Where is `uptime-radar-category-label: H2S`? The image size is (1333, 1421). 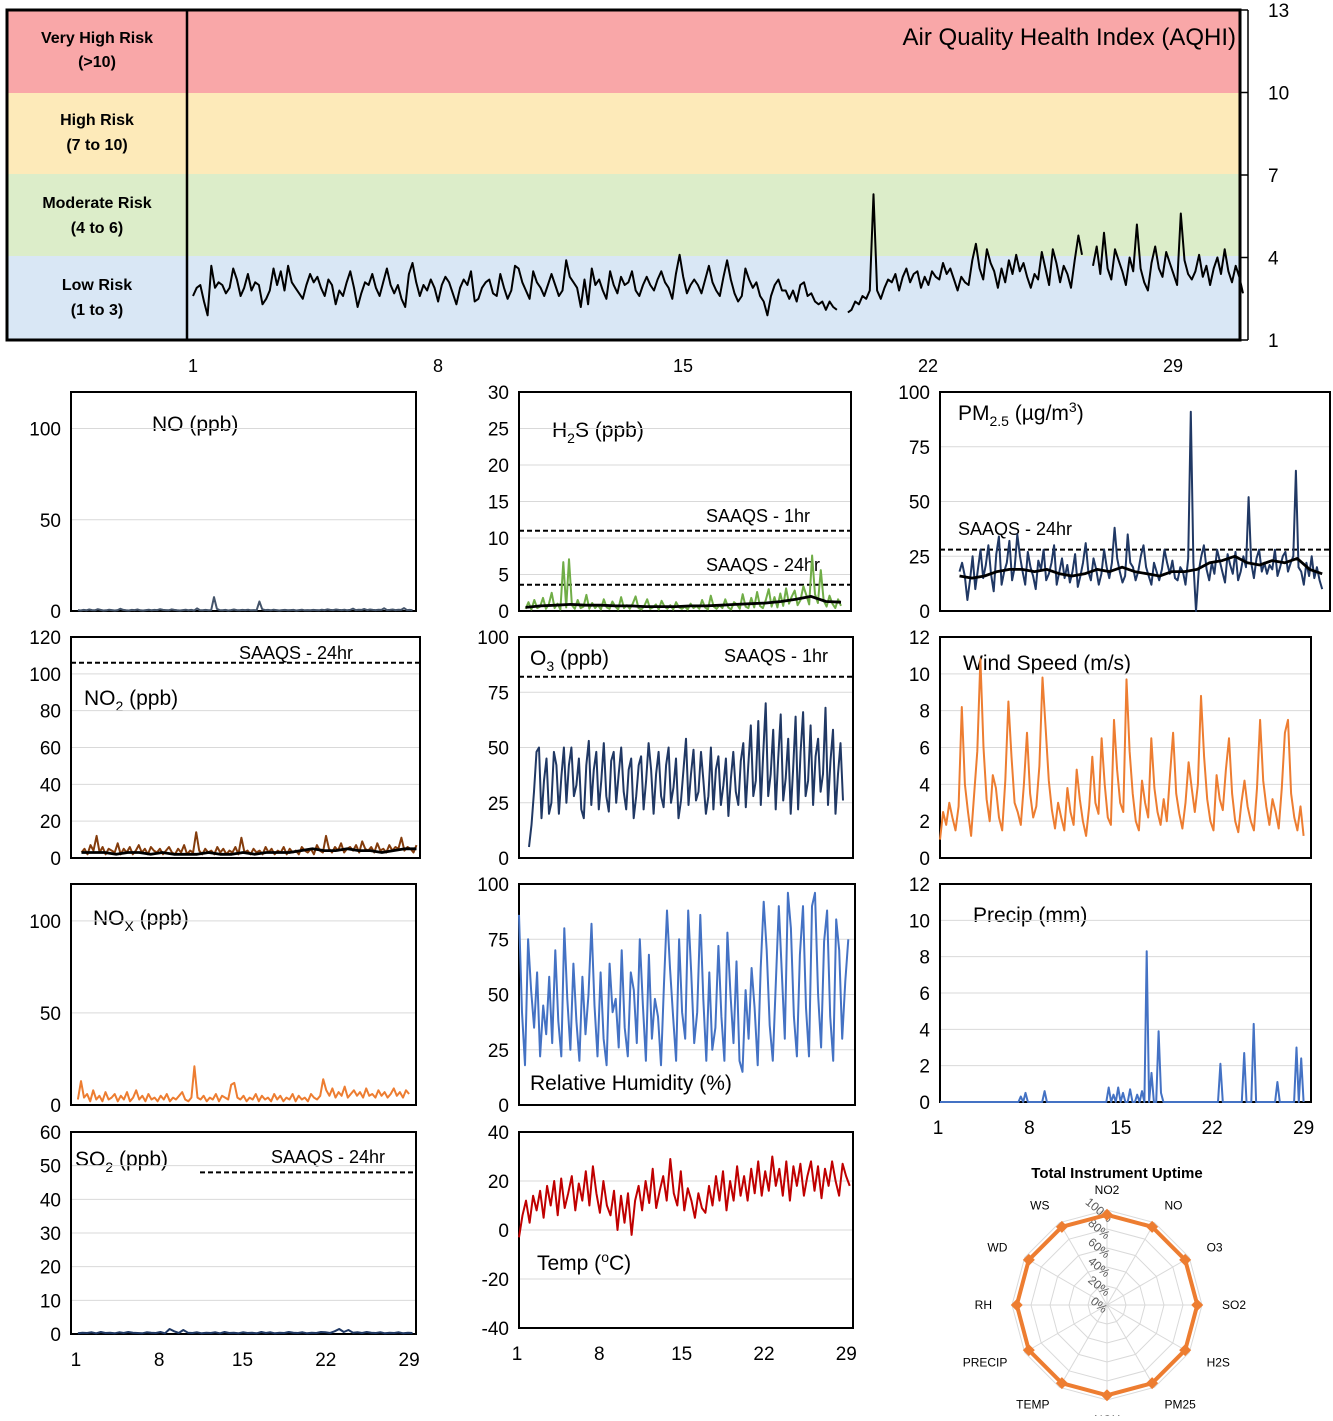
uptime-radar-category-label: H2S is located at coordinates (1218, 1363).